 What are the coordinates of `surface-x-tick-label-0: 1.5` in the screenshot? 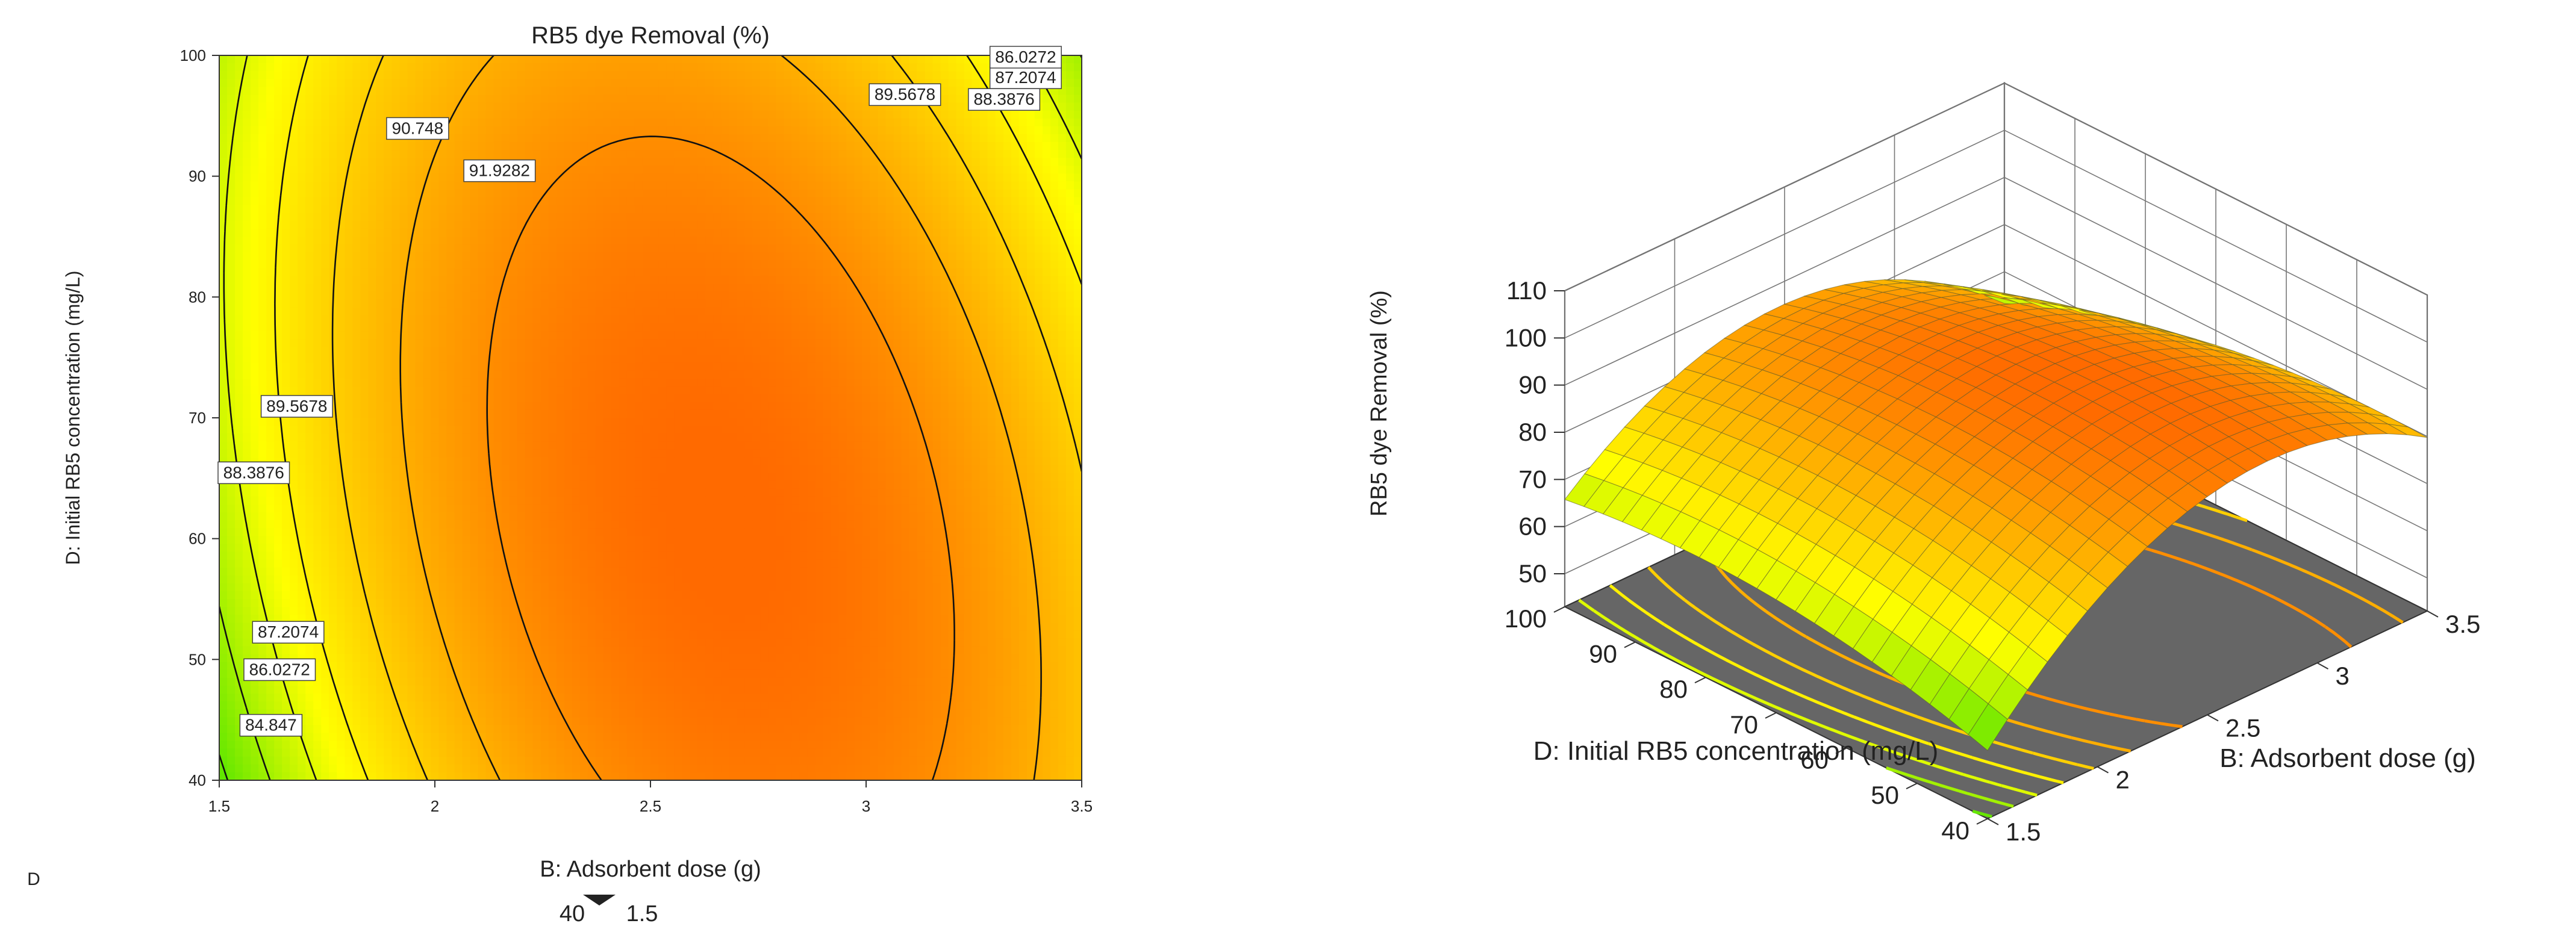 It's located at (2023, 832).